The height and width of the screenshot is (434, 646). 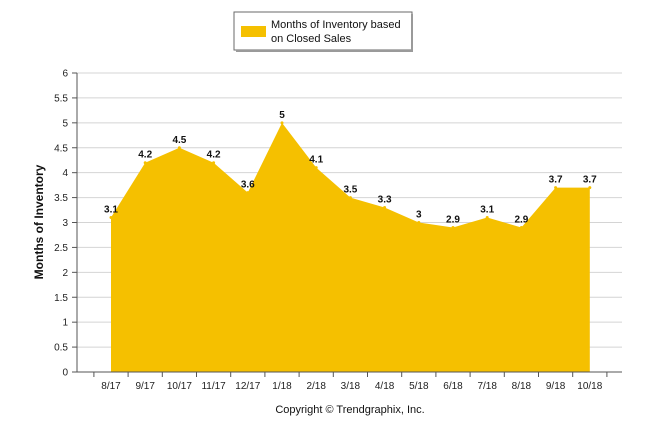 I want to click on y-tick-label: 5.5, so click(x=61, y=98).